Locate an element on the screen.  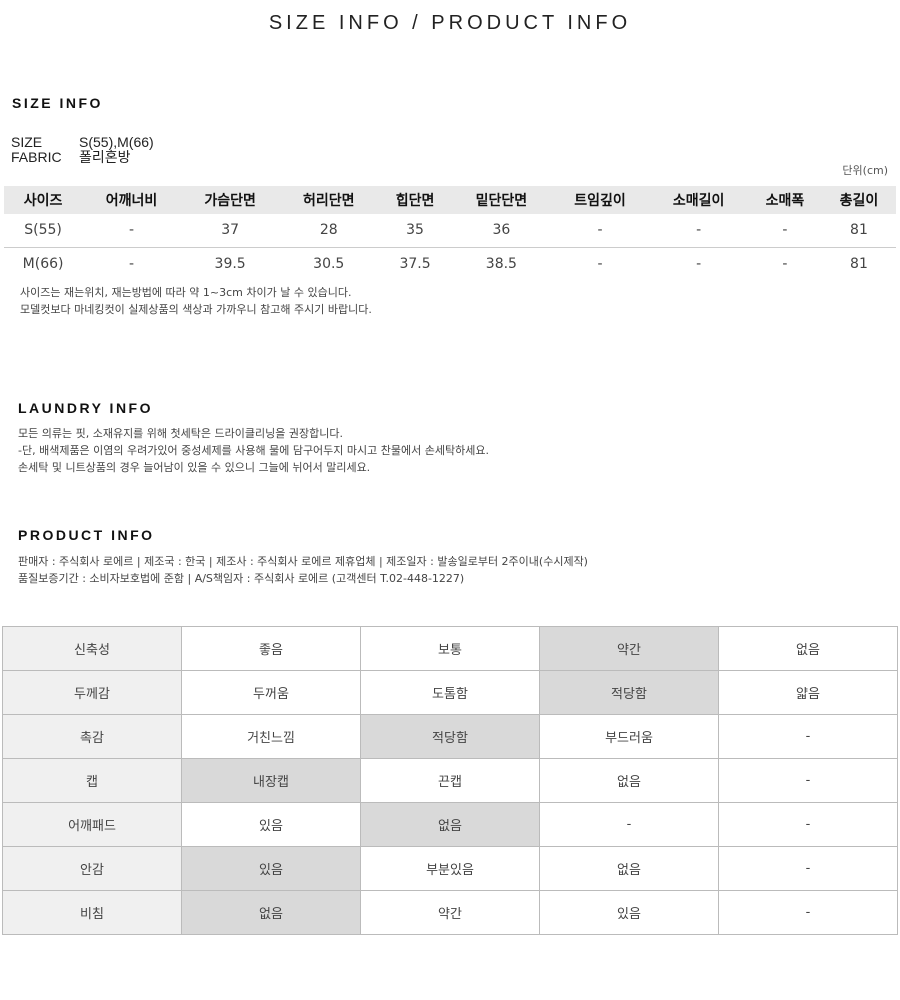
size-cell: M(66) is located at coordinates (43, 263).